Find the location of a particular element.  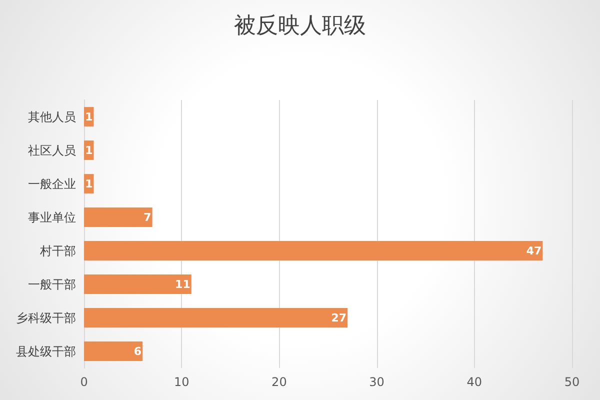

y-tick-label: 村干部 is located at coordinates (57, 251).